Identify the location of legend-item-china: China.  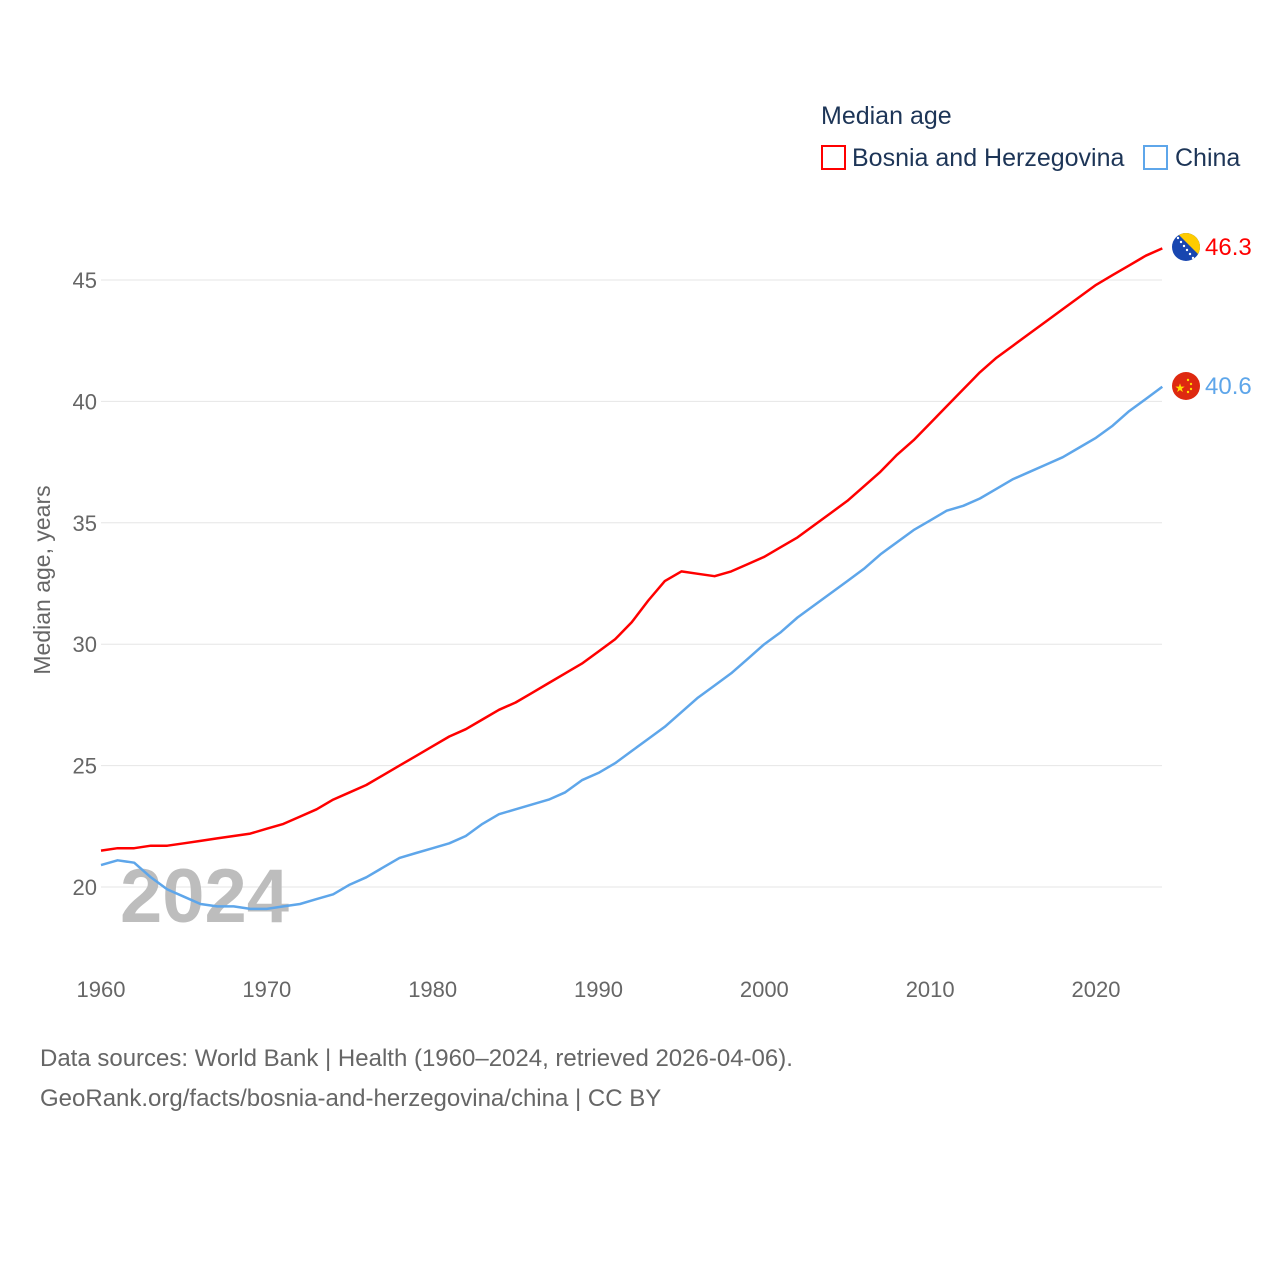
(1191, 158).